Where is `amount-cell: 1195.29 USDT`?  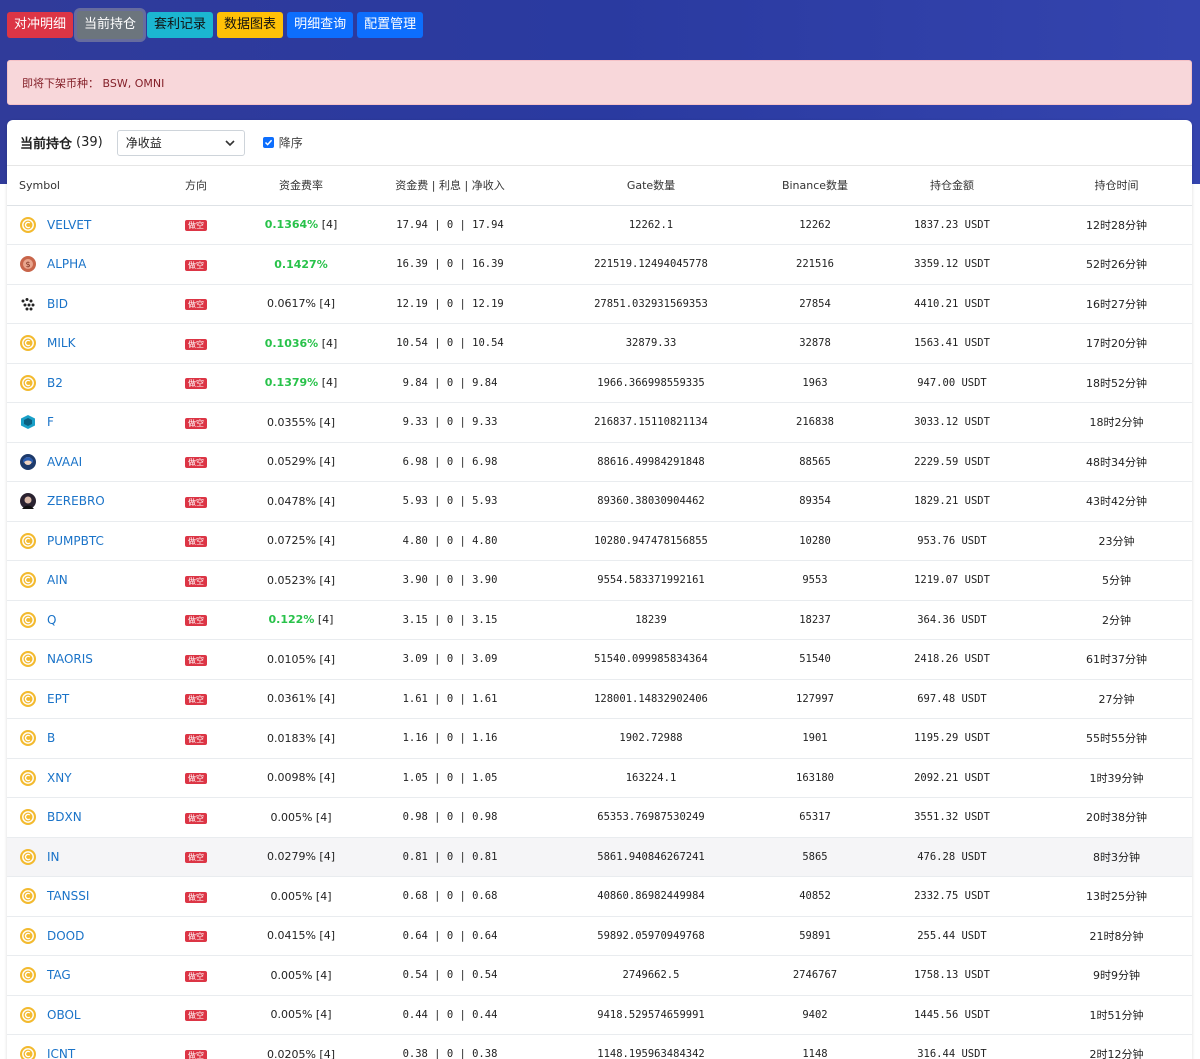
amount-cell: 1195.29 USDT is located at coordinates (952, 738).